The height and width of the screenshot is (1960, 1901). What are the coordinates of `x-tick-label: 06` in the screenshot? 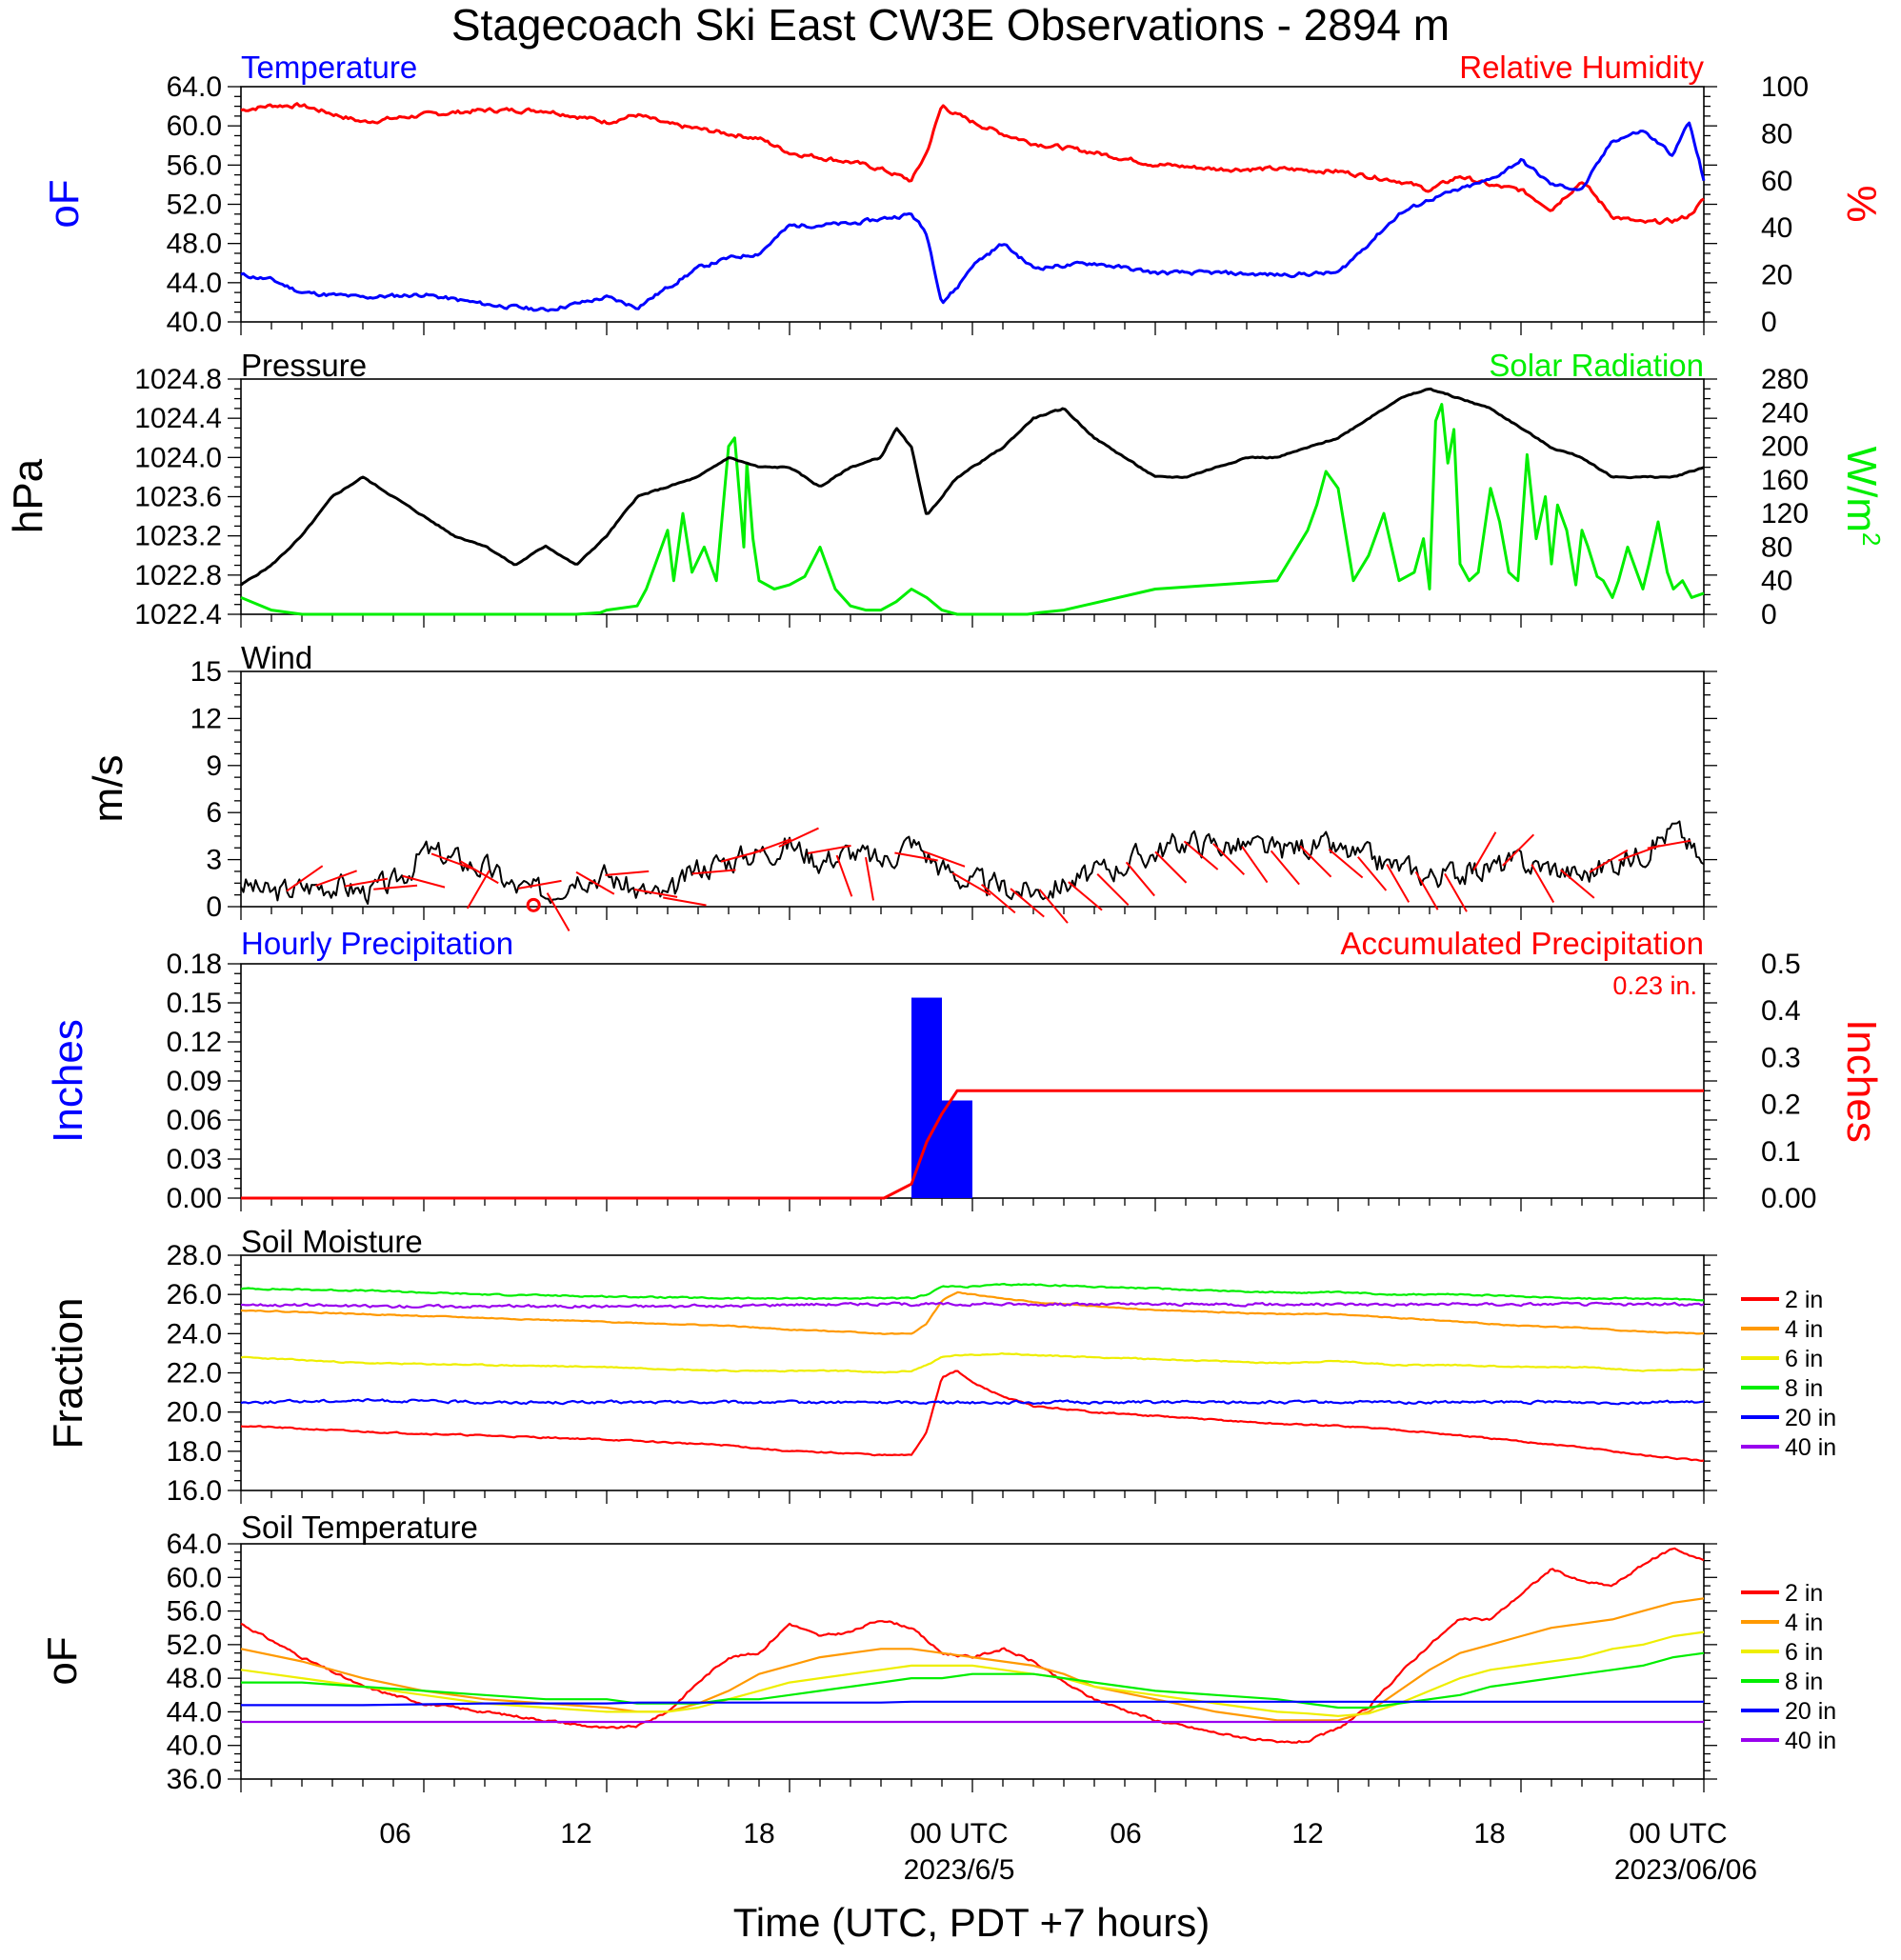 It's located at (394, 1834).